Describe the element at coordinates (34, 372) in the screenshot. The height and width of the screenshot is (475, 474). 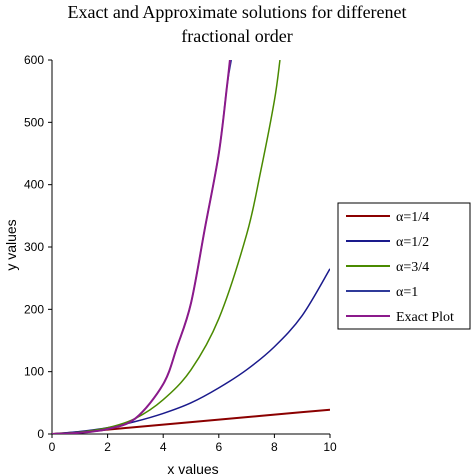
I see `y-tick-label: 100` at that location.